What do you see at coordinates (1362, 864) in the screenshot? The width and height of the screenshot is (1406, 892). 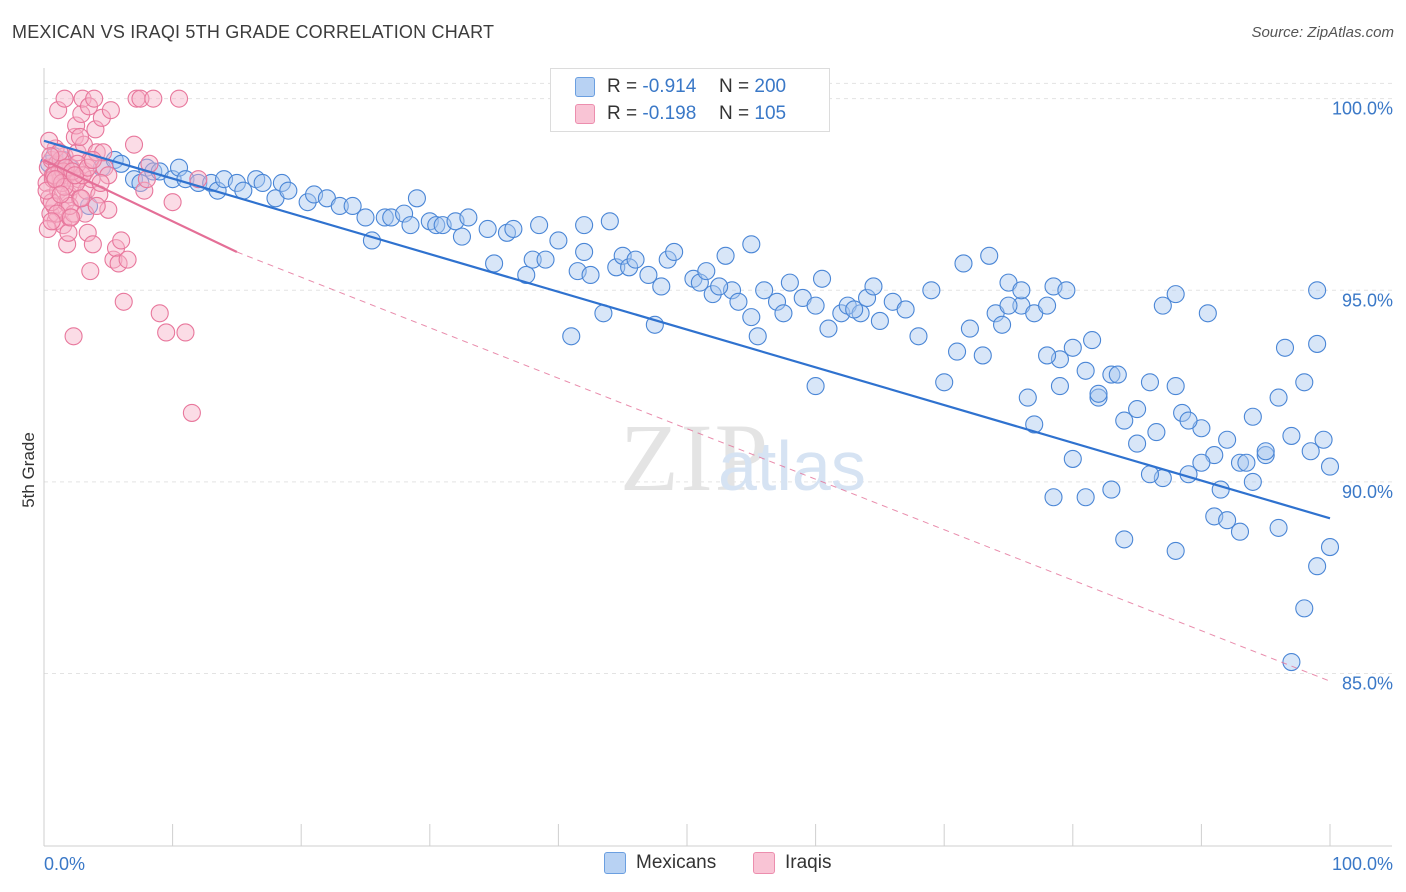 I see `x-tick-label: 100.0%` at bounding box center [1362, 864].